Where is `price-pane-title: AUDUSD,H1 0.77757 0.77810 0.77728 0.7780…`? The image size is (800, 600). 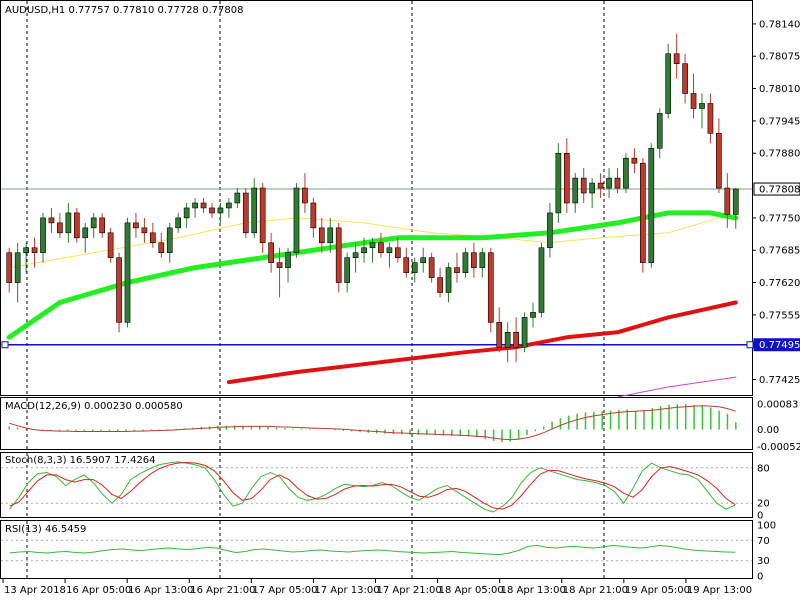
price-pane-title: AUDUSD,H1 0.77757 0.77810 0.77728 0.7780… is located at coordinates (124, 10).